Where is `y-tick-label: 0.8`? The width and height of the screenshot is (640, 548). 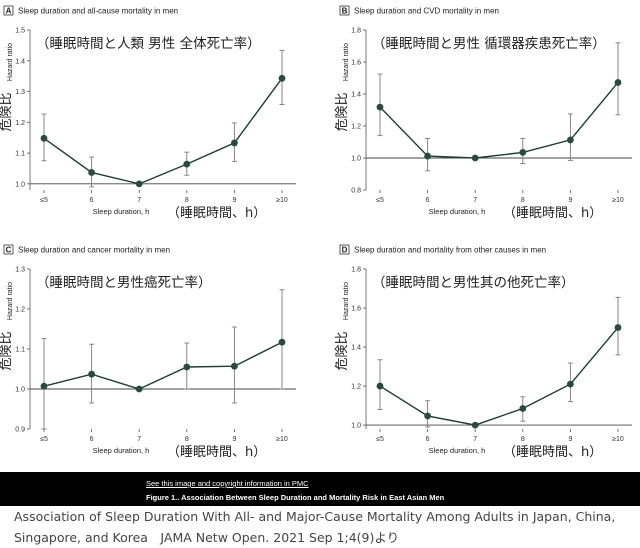
y-tick-label: 0.8 is located at coordinates (356, 191).